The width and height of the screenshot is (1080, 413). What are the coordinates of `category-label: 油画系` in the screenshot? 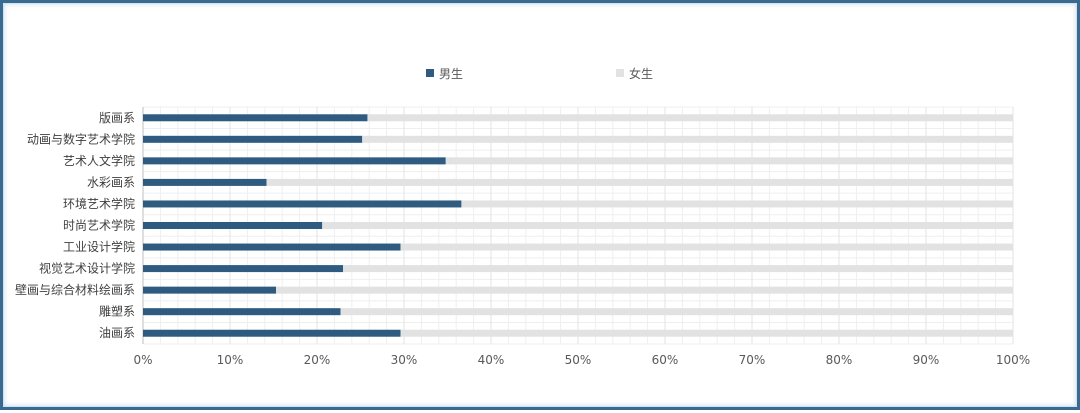 It's located at (117, 333).